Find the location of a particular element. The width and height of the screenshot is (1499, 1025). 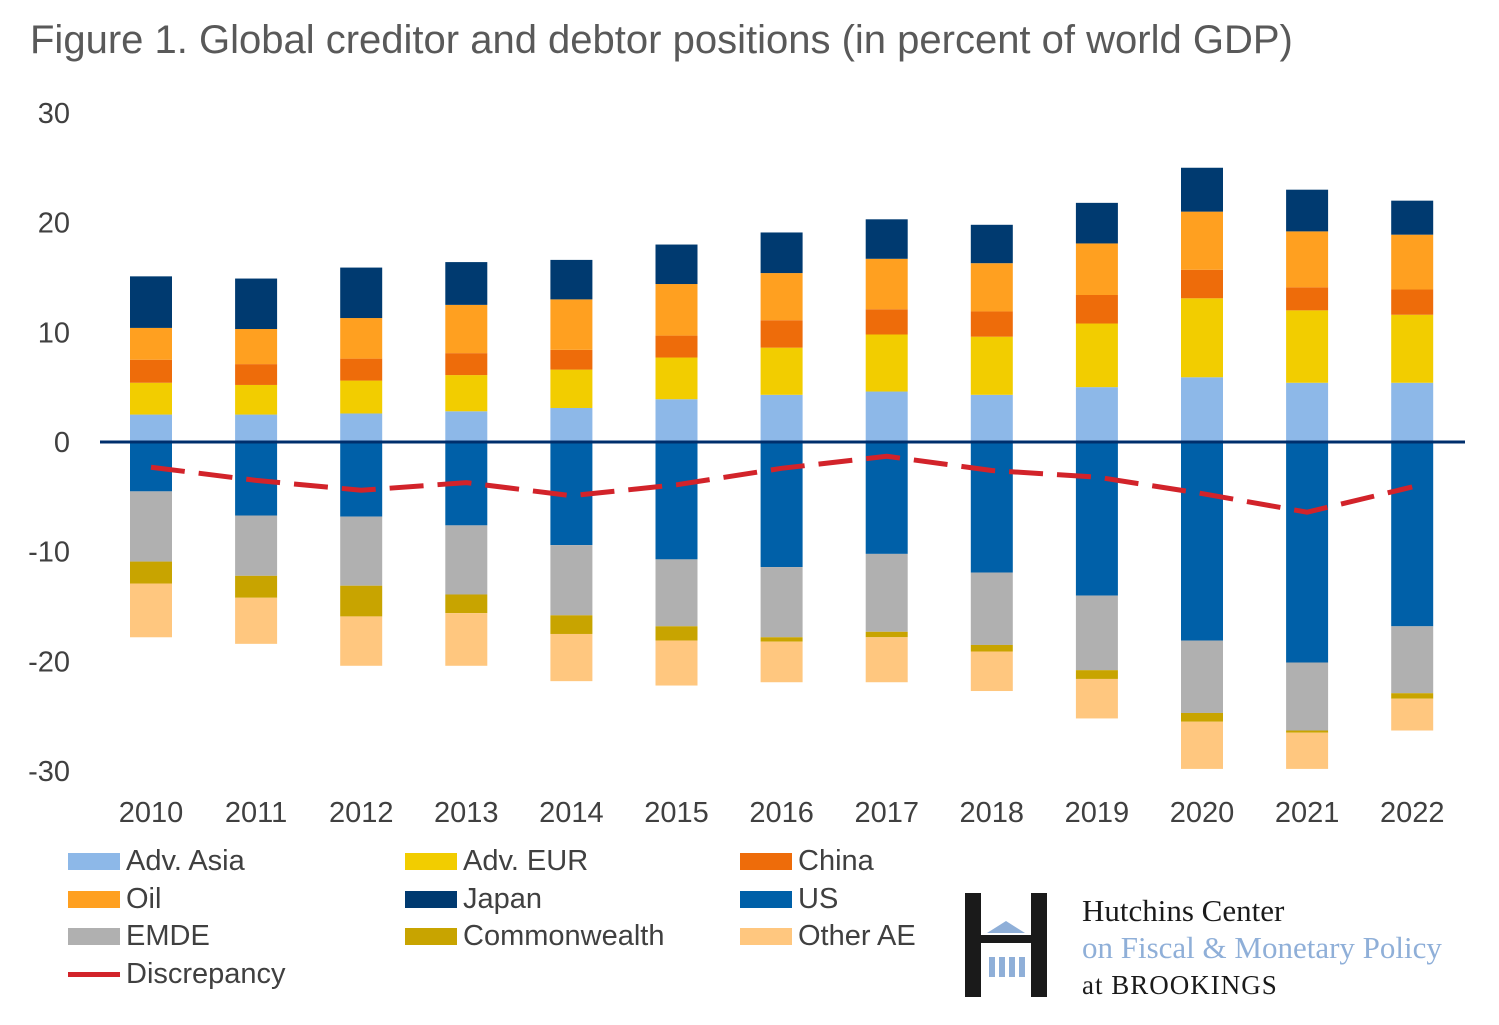

x-tick-label: 2015 is located at coordinates (676, 813).